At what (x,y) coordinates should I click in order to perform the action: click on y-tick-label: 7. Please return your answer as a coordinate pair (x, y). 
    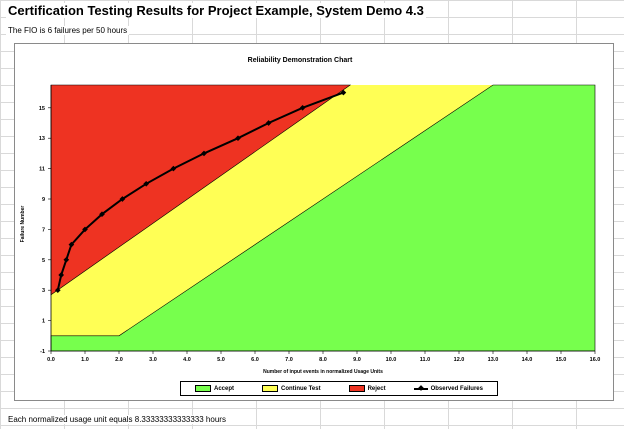
    Looking at the image, I should click on (43, 230).